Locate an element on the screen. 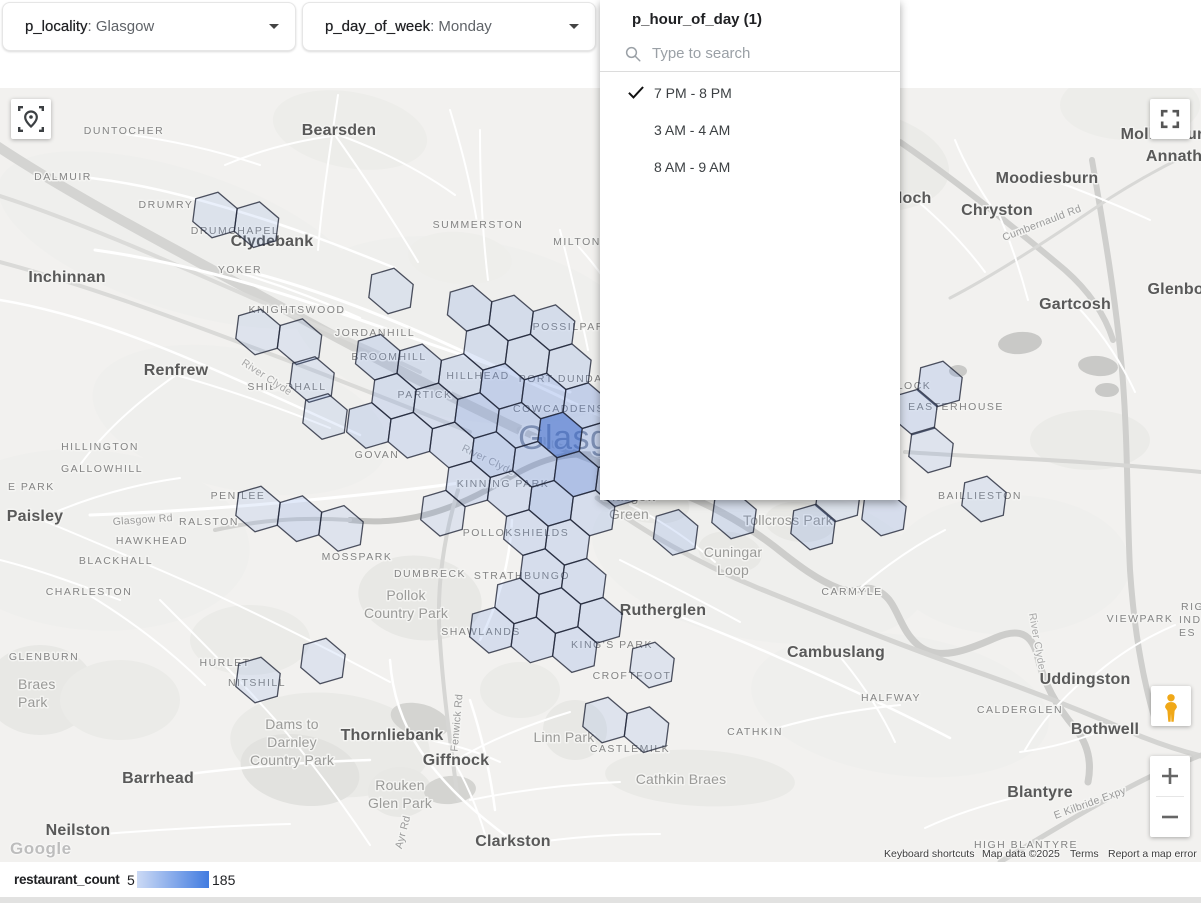 This screenshot has width=1201, height=903. svg-text: Glenboig is located at coordinates (1174, 289).